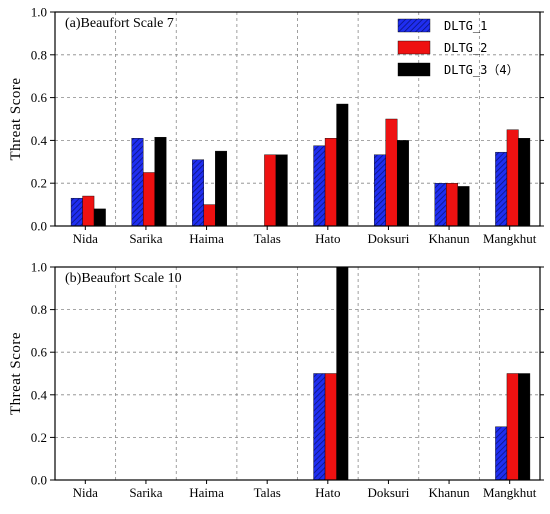 The width and height of the screenshot is (550, 514). I want to click on bar-2-nida, so click(88, 211).